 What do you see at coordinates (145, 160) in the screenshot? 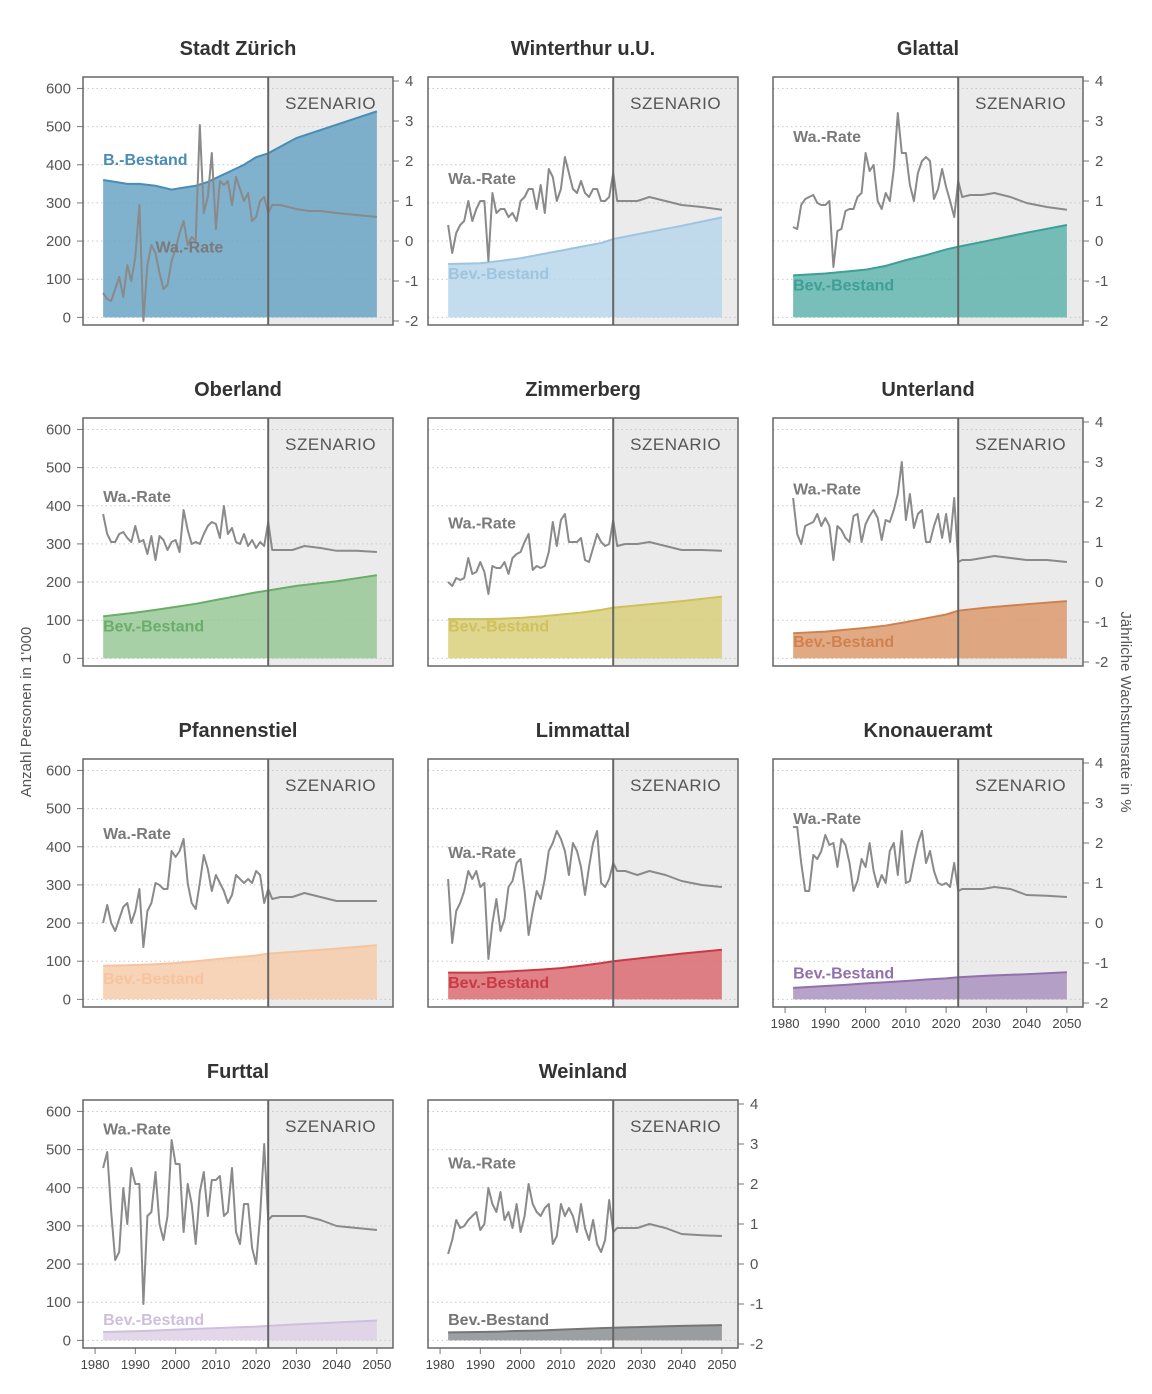
I see `bestand-label: B.-Bestand` at bounding box center [145, 160].